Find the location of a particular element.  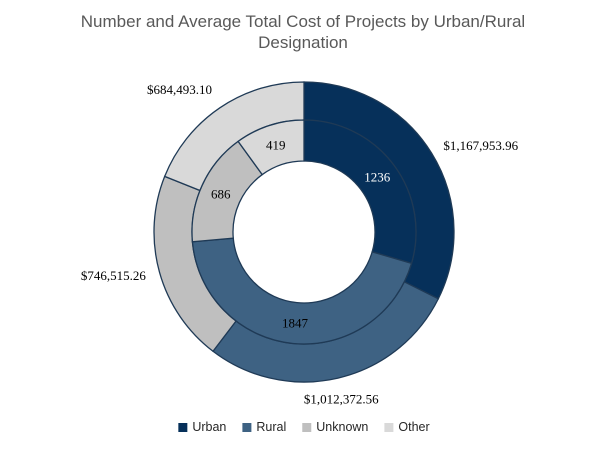

inner-data-label-urban: 1236 is located at coordinates (377, 177).